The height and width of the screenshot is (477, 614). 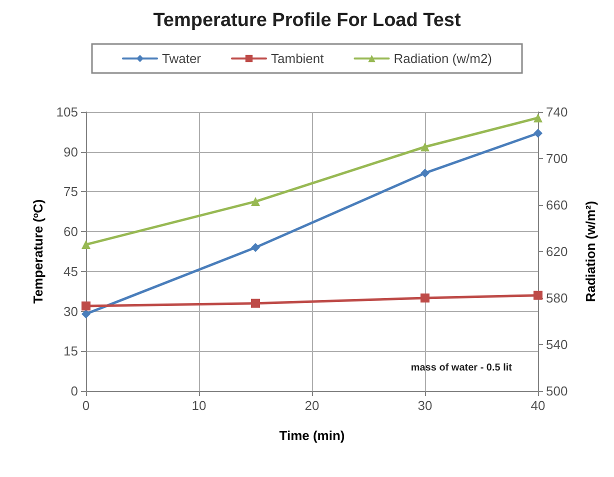 What do you see at coordinates (557, 112) in the screenshot?
I see `y2-tick-label: 740` at bounding box center [557, 112].